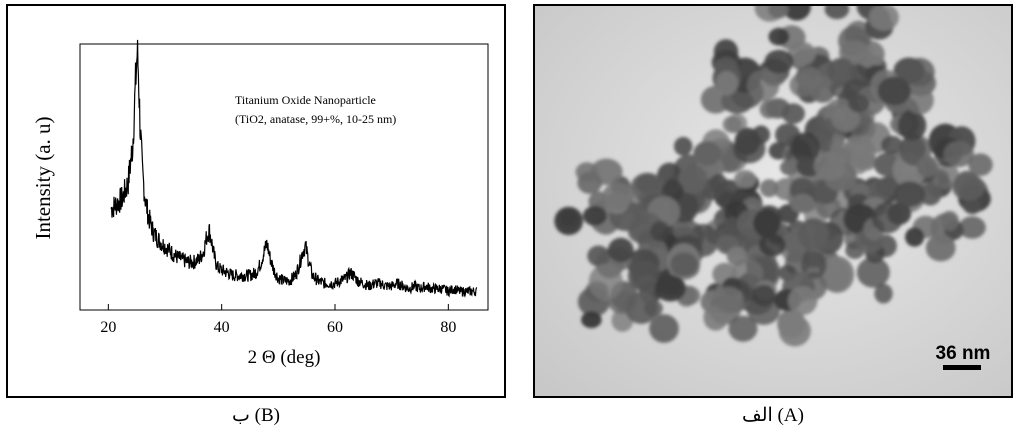 The height and width of the screenshot is (434, 1016). What do you see at coordinates (284, 357) in the screenshot?
I see `x-axis-label: 2 Θ (deg)` at bounding box center [284, 357].